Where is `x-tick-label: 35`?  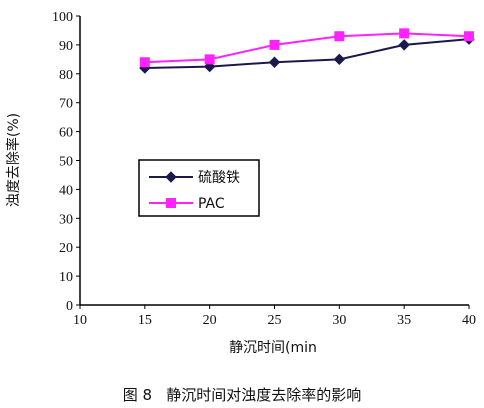
x-tick-label: 35 is located at coordinates (404, 320).